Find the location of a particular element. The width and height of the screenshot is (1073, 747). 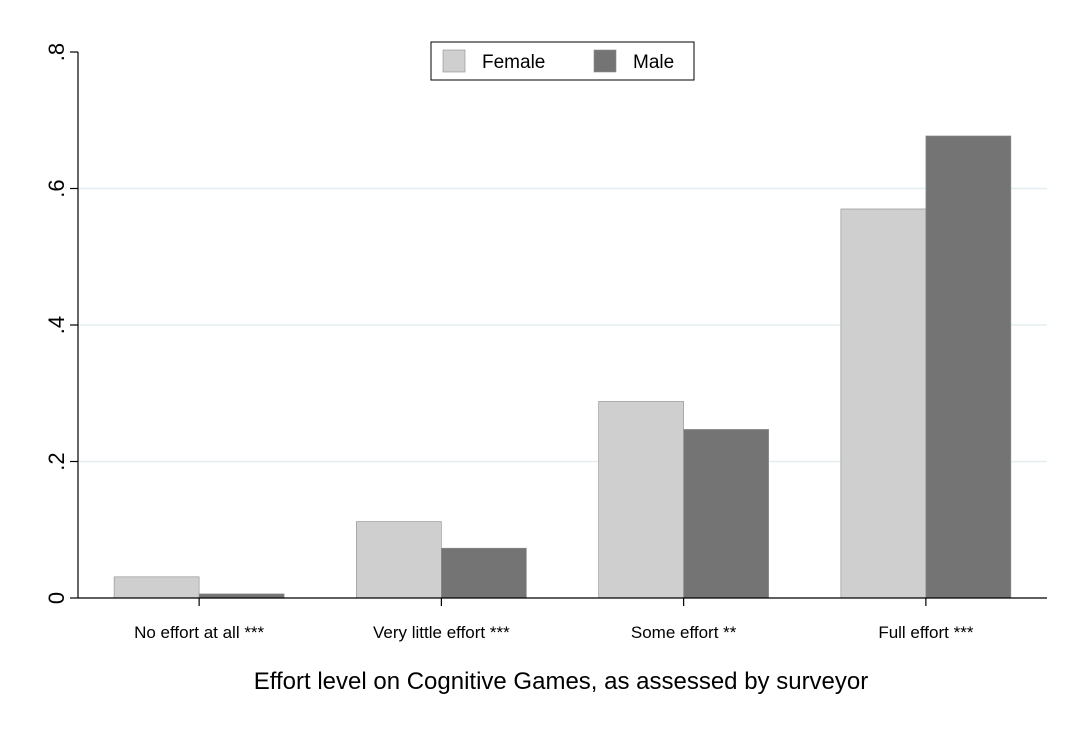

legend-label-male: Male is located at coordinates (653, 62).